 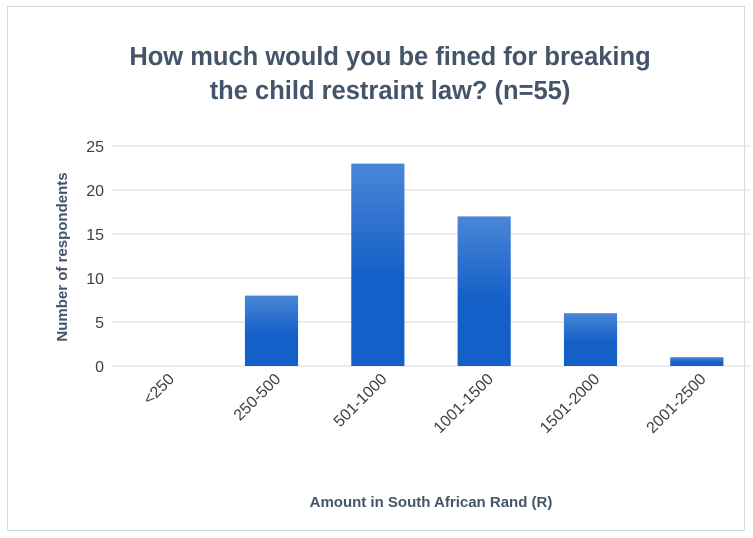 What do you see at coordinates (677, 404) in the screenshot?
I see `x-tick-label: 2001-2500` at bounding box center [677, 404].